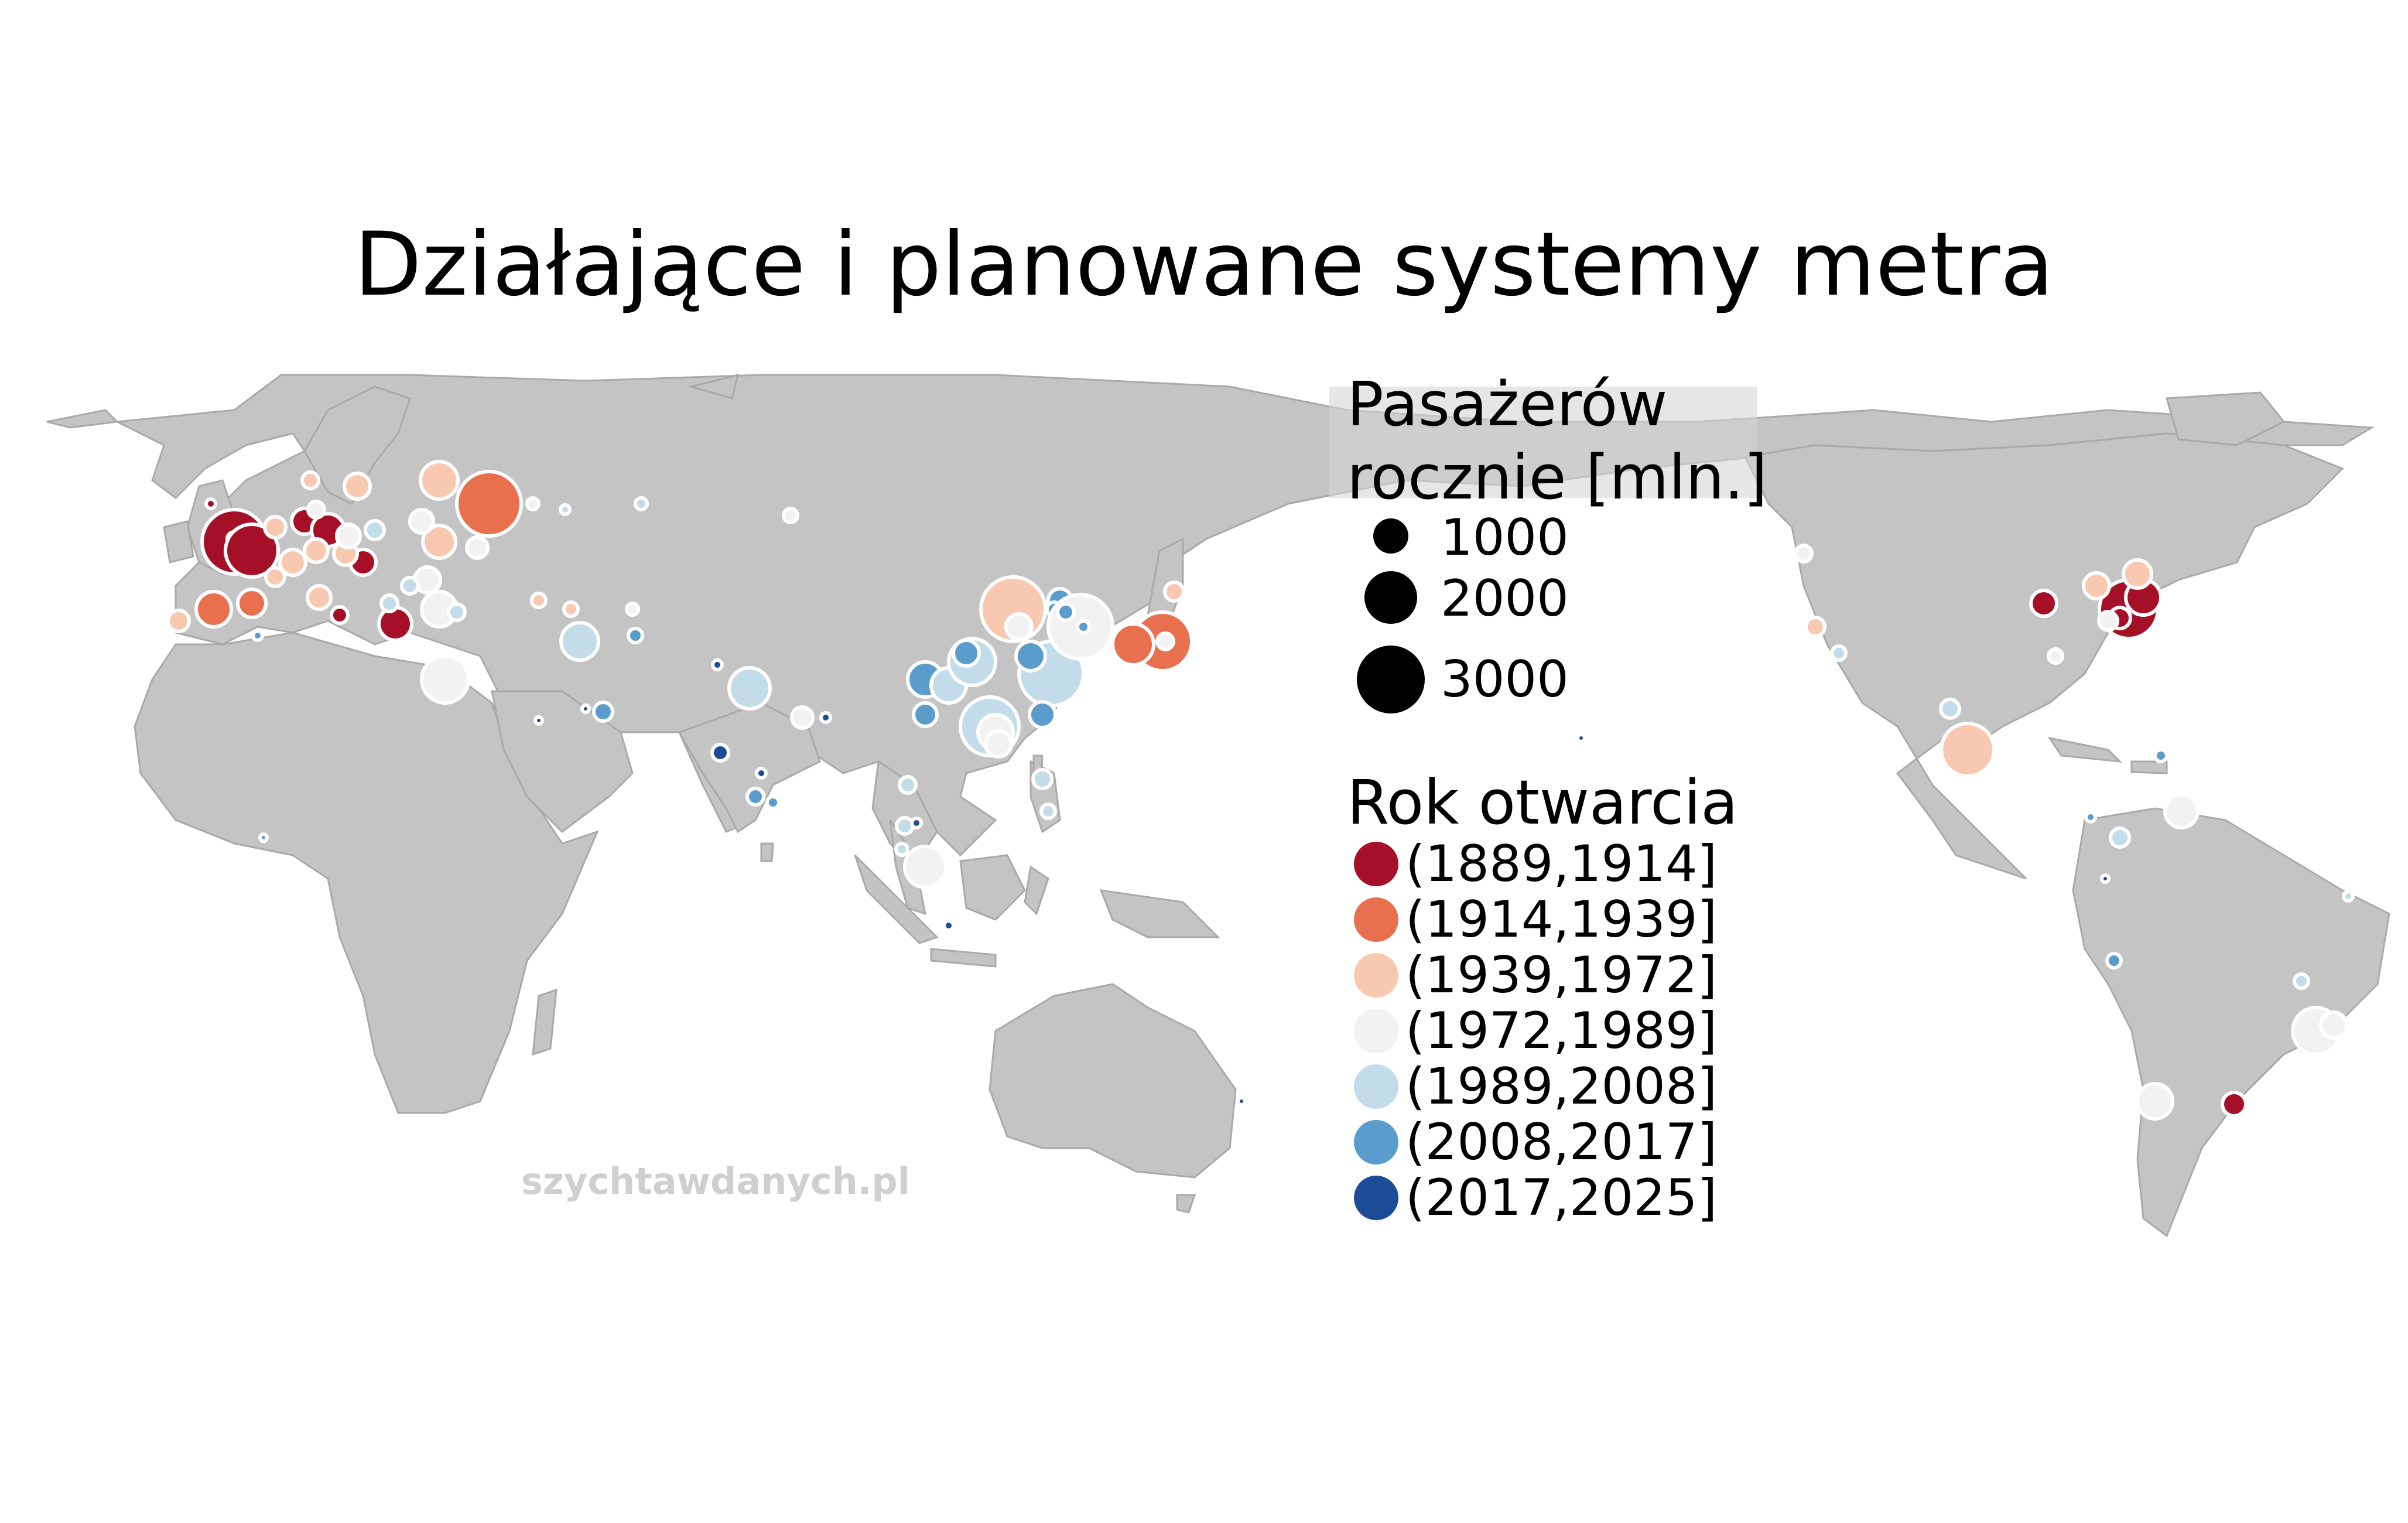 This screenshot has height=1523, width=2408. What do you see at coordinates (803, 717) in the screenshot?
I see `metro-marker-kolkata` at bounding box center [803, 717].